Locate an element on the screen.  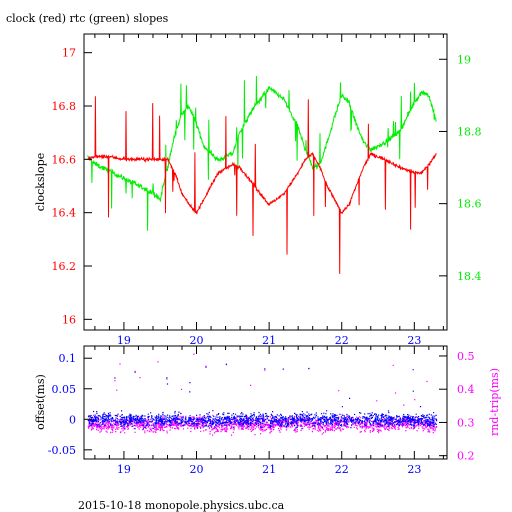
offset-y2-tick-label: 0.2 is located at coordinates (466, 456).